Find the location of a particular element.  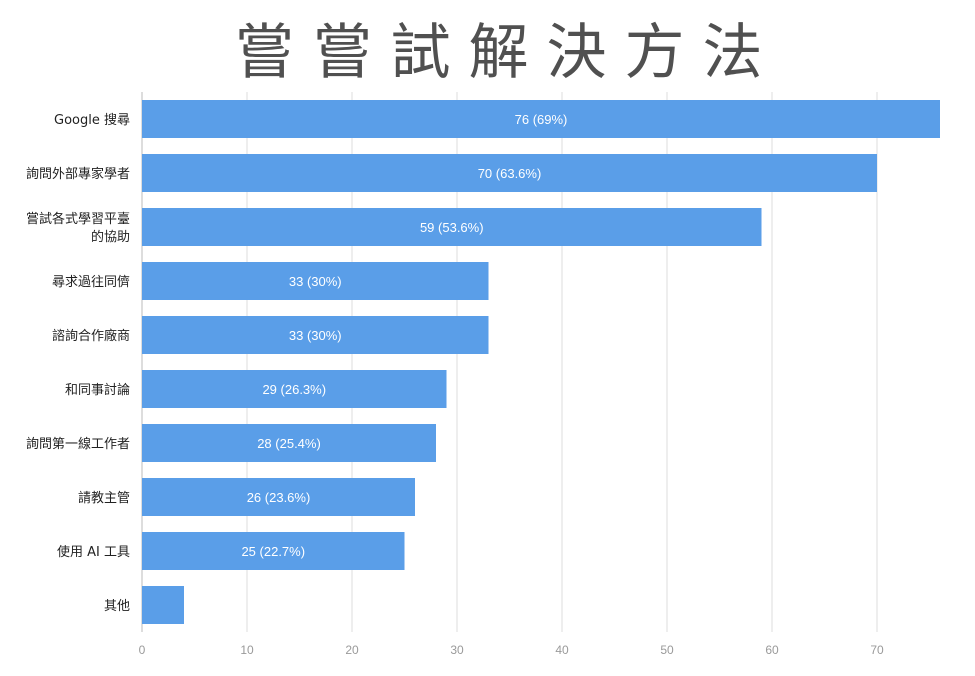

category-label: Google 搜尋 is located at coordinates (92, 120).